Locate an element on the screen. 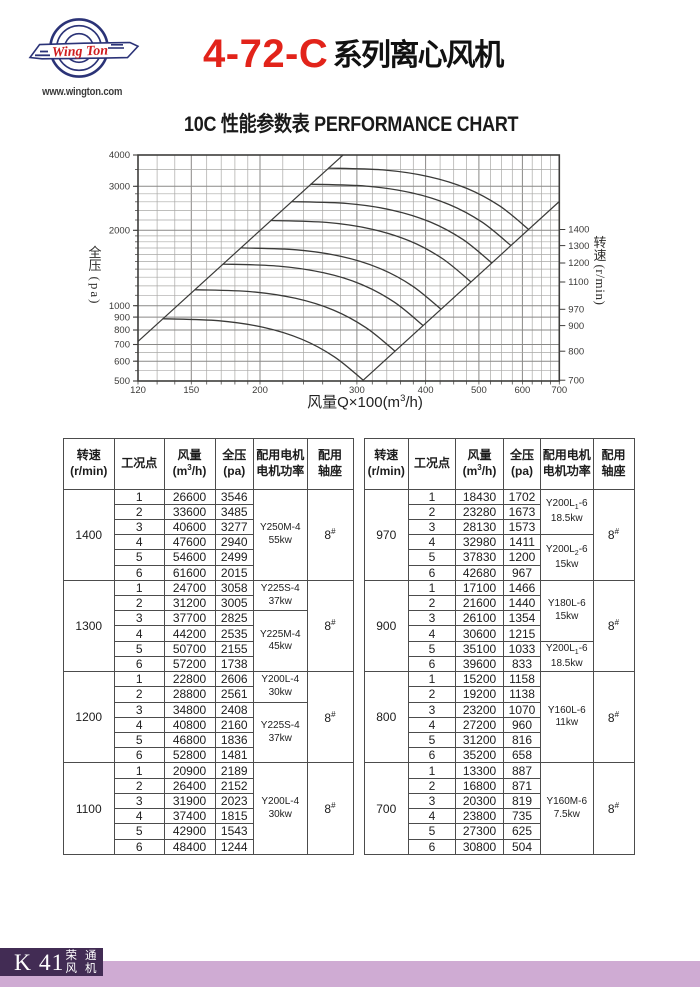 This screenshot has width=700, height=990. svg-text: 200 is located at coordinates (260, 390).